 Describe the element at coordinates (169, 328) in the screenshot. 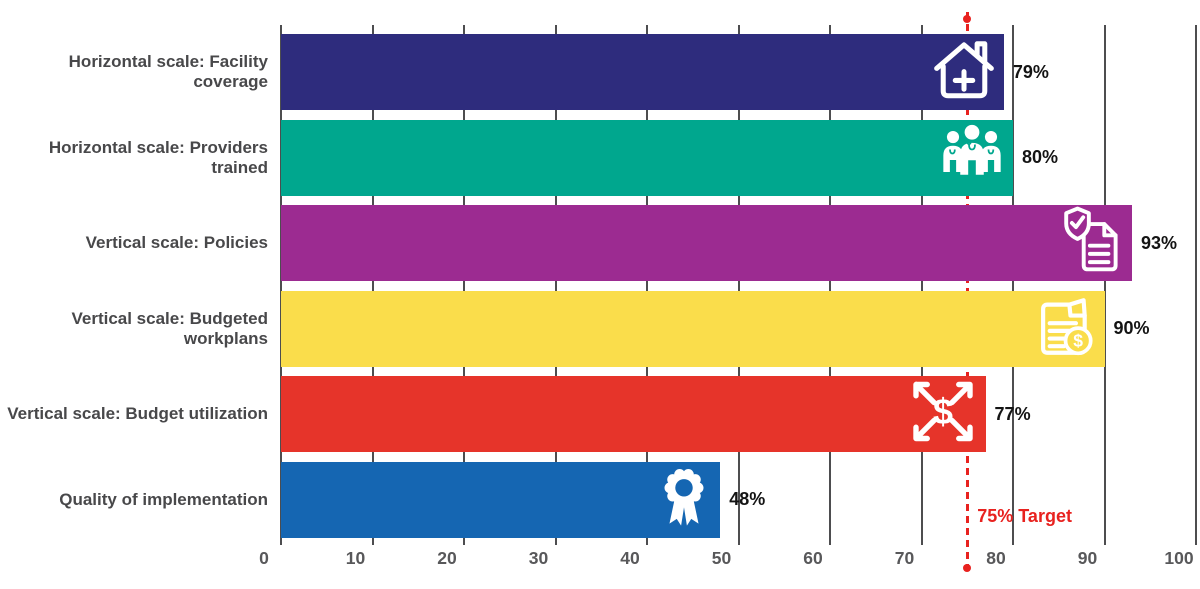

I see `category-label-budget-document: Vertical scale: Budgeted workplans` at that location.